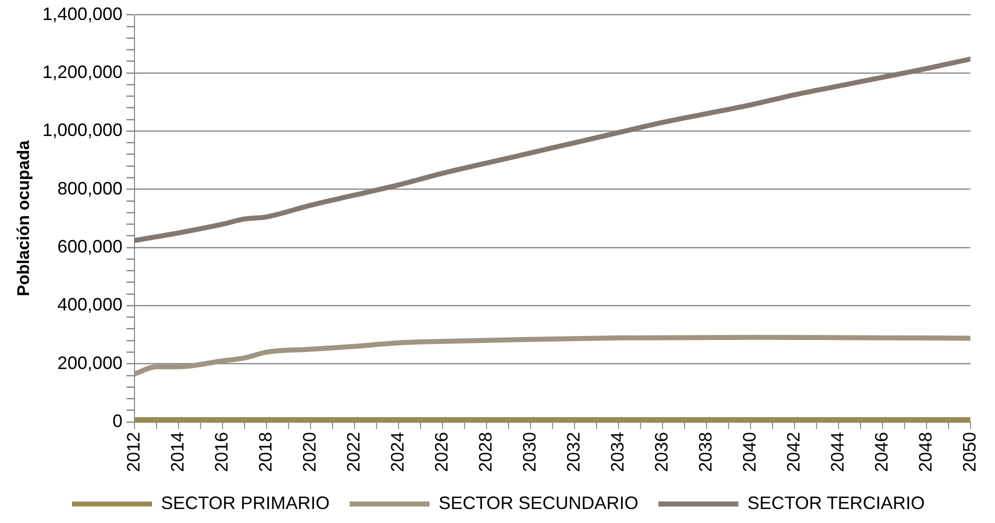  Describe the element at coordinates (23, 218) in the screenshot. I see `y-axis-title: Población ocupada` at that location.